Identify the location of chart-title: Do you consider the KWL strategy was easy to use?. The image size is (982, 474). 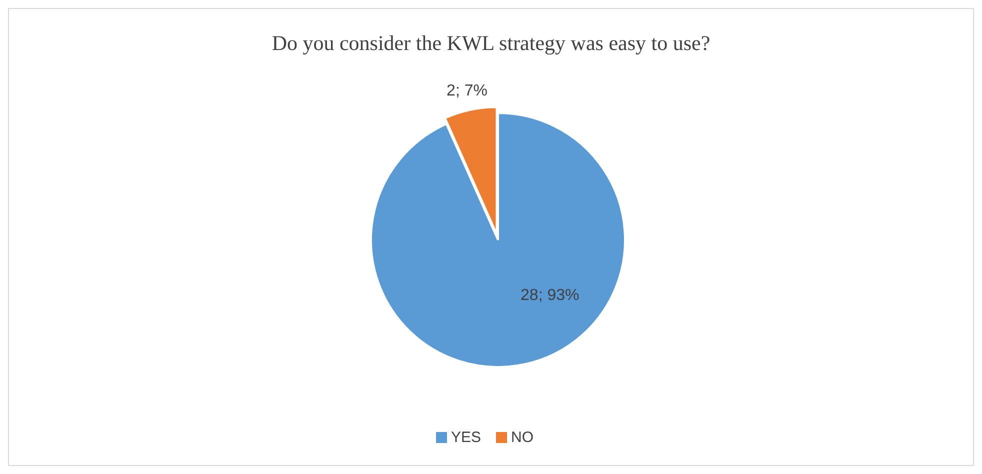
(491, 43).